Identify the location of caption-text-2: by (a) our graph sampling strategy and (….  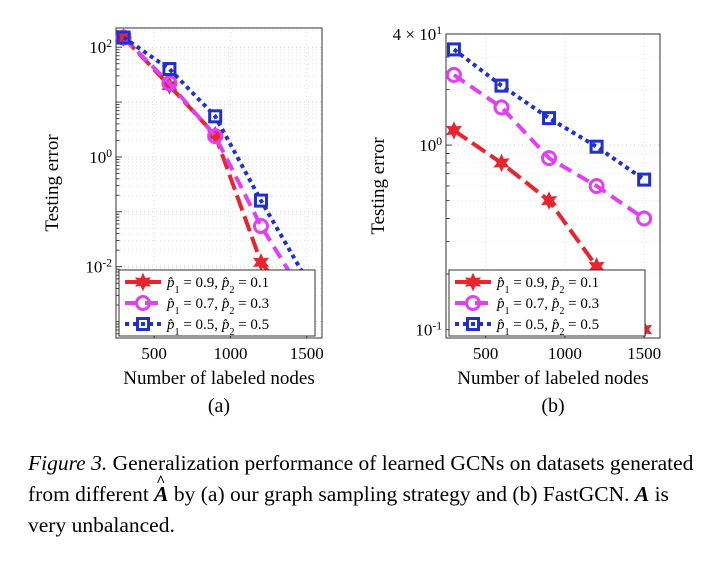
(401, 494).